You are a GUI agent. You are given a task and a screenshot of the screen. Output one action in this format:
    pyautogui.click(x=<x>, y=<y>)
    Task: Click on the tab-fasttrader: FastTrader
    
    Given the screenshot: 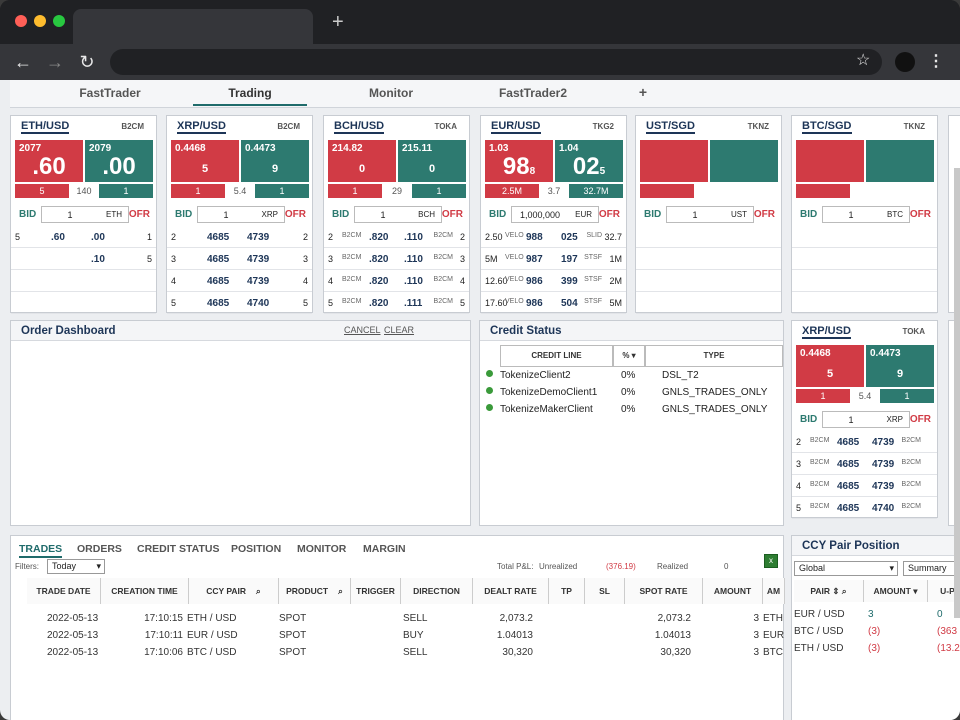 What is the action you would take?
    pyautogui.click(x=110, y=93)
    